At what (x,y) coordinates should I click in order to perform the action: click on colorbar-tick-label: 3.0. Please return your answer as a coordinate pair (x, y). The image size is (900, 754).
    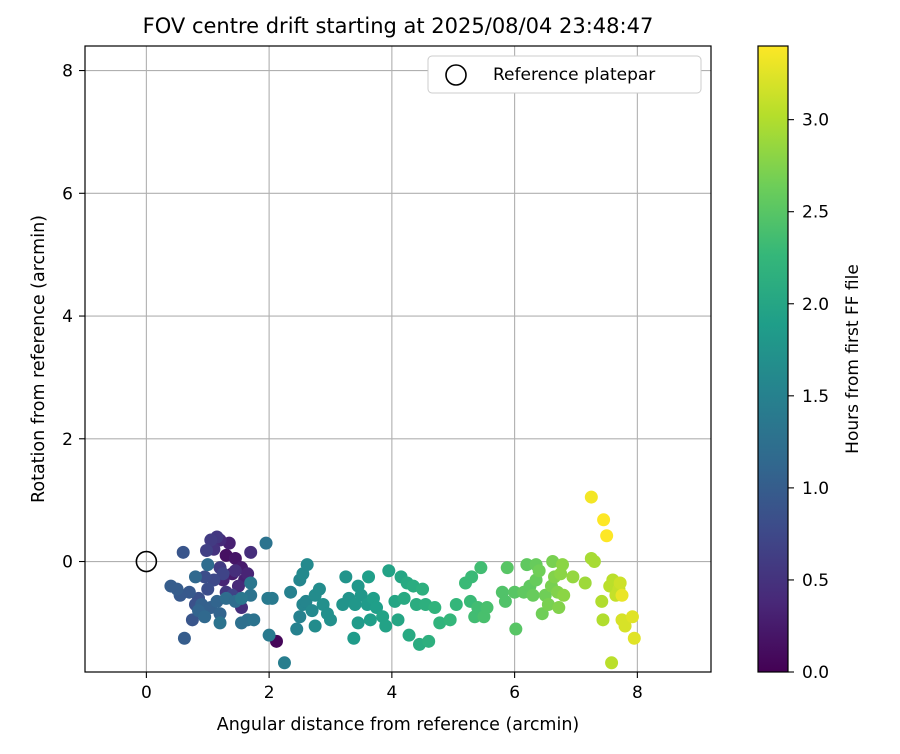
    Looking at the image, I should click on (815, 121).